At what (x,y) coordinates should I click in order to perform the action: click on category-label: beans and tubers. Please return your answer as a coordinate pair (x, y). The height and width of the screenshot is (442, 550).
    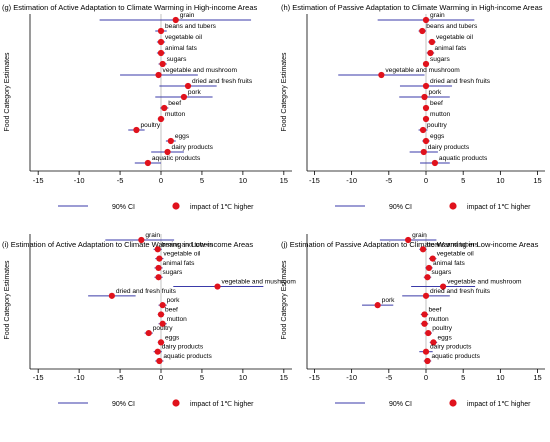
    Looking at the image, I should click on (188, 244).